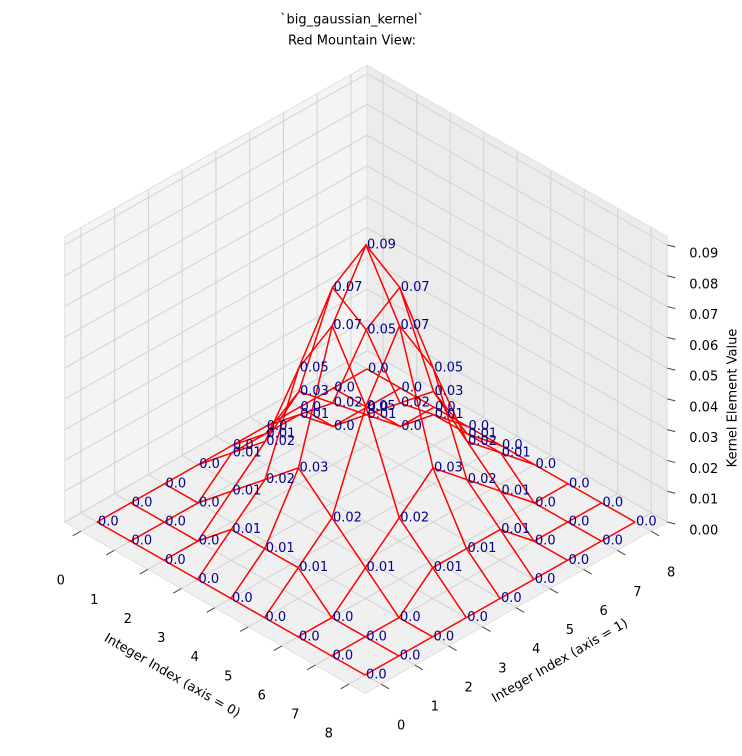 This screenshot has width=742, height=756. I want to click on y-tick-label: 5, so click(570, 630).